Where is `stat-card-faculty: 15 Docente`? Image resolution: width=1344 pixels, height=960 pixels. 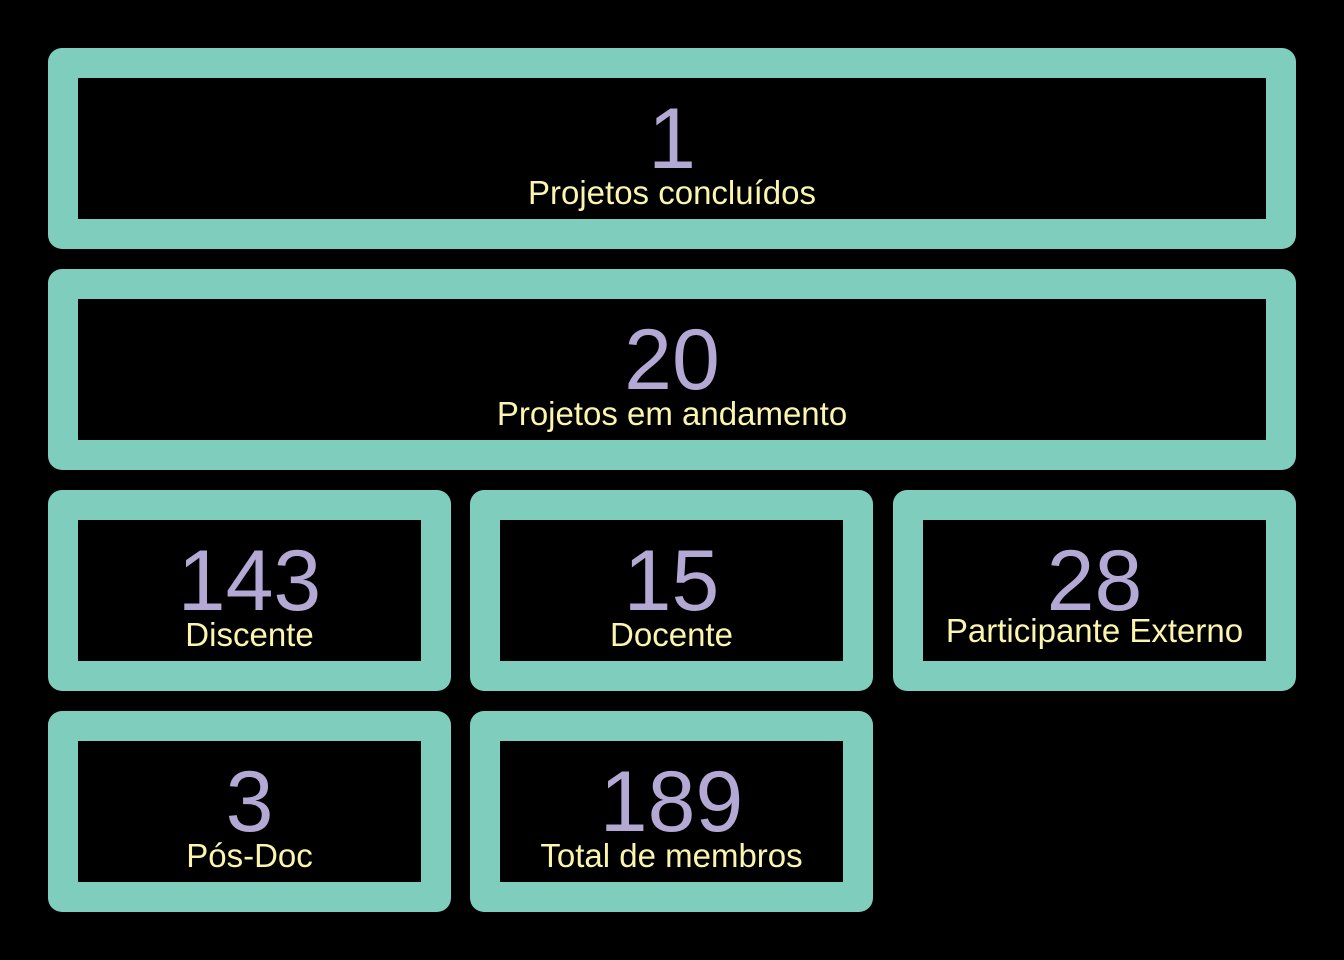
stat-card-faculty: 15 Docente is located at coordinates (671, 590).